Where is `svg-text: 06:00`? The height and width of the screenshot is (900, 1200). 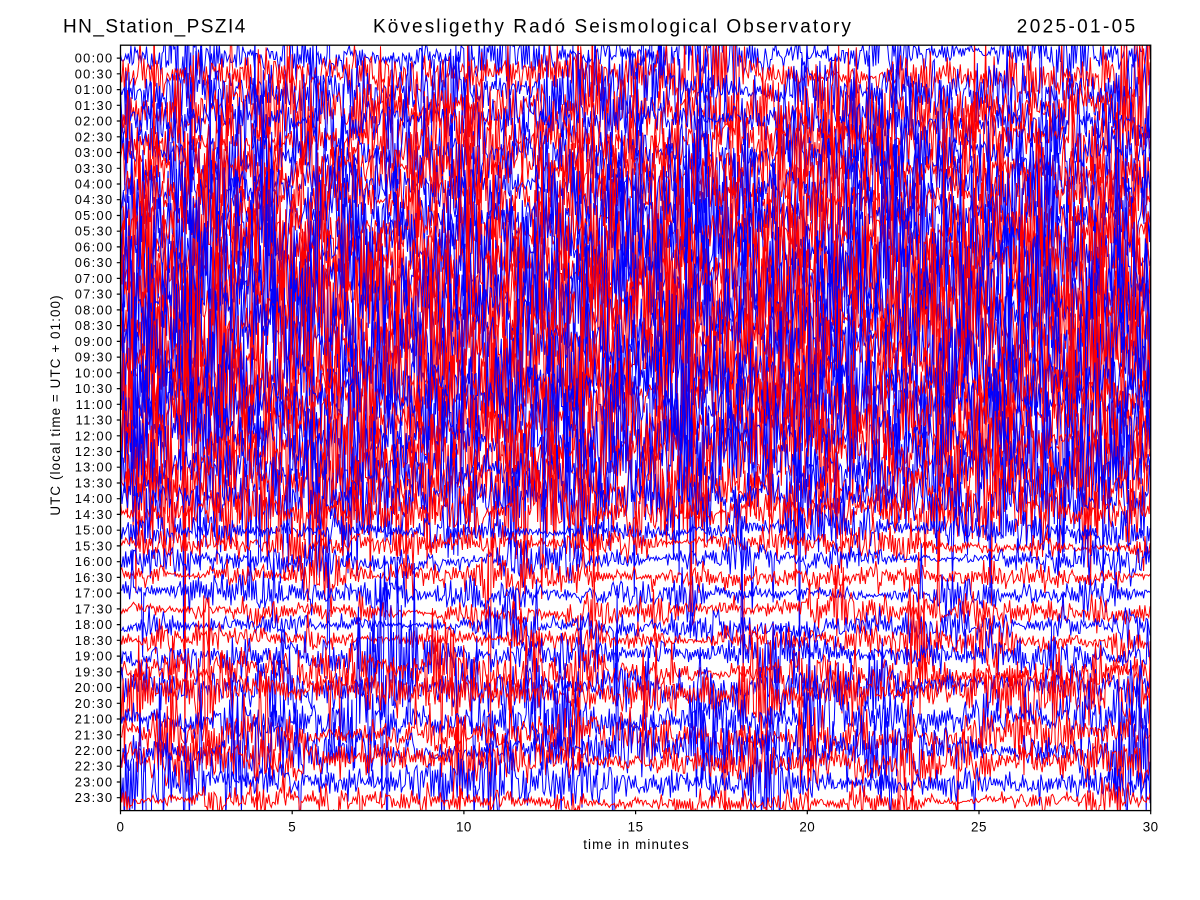 svg-text: 06:00 is located at coordinates (94, 246).